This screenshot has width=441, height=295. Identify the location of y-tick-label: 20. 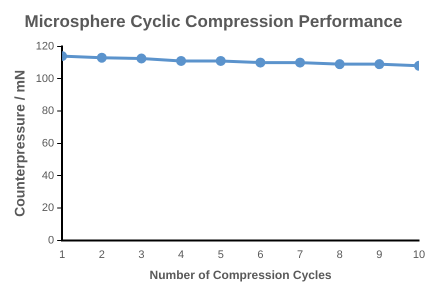
(48, 208).